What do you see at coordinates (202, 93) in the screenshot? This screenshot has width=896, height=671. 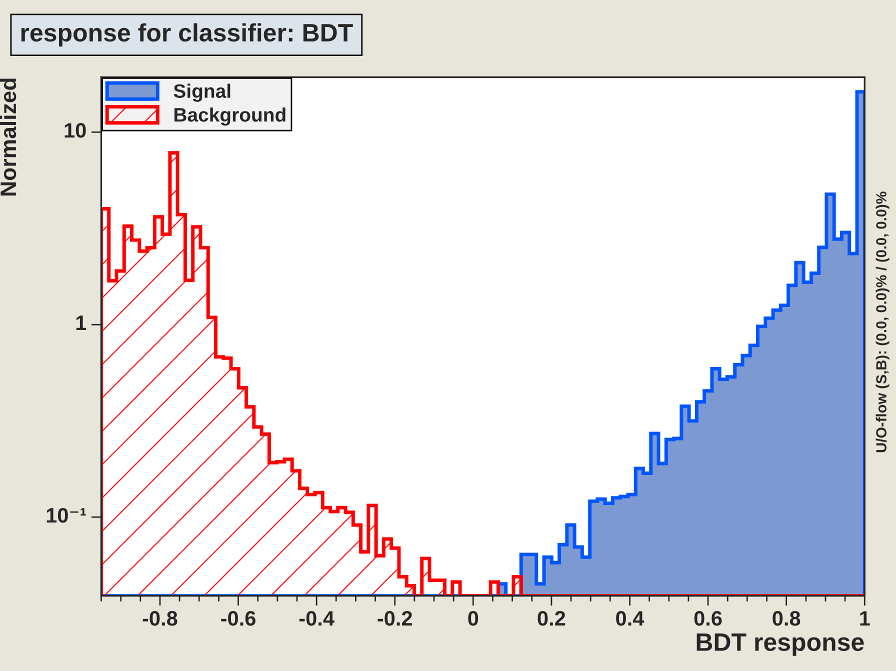 I see `legend-label: Signal` at bounding box center [202, 93].